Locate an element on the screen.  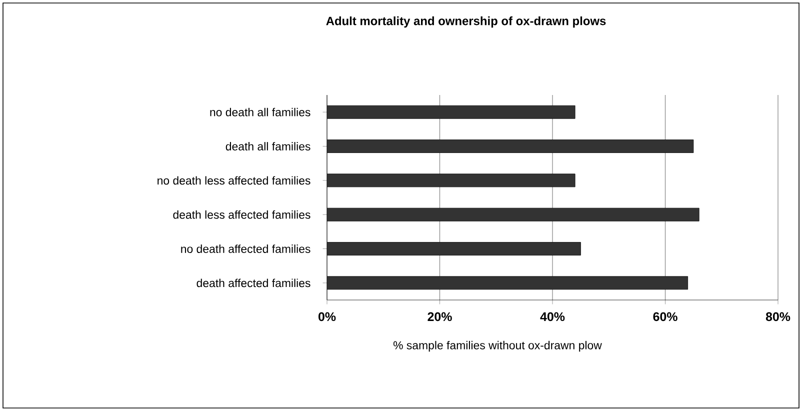
x-axis-title: % sample families without ox-drawn plow is located at coordinates (497, 346).